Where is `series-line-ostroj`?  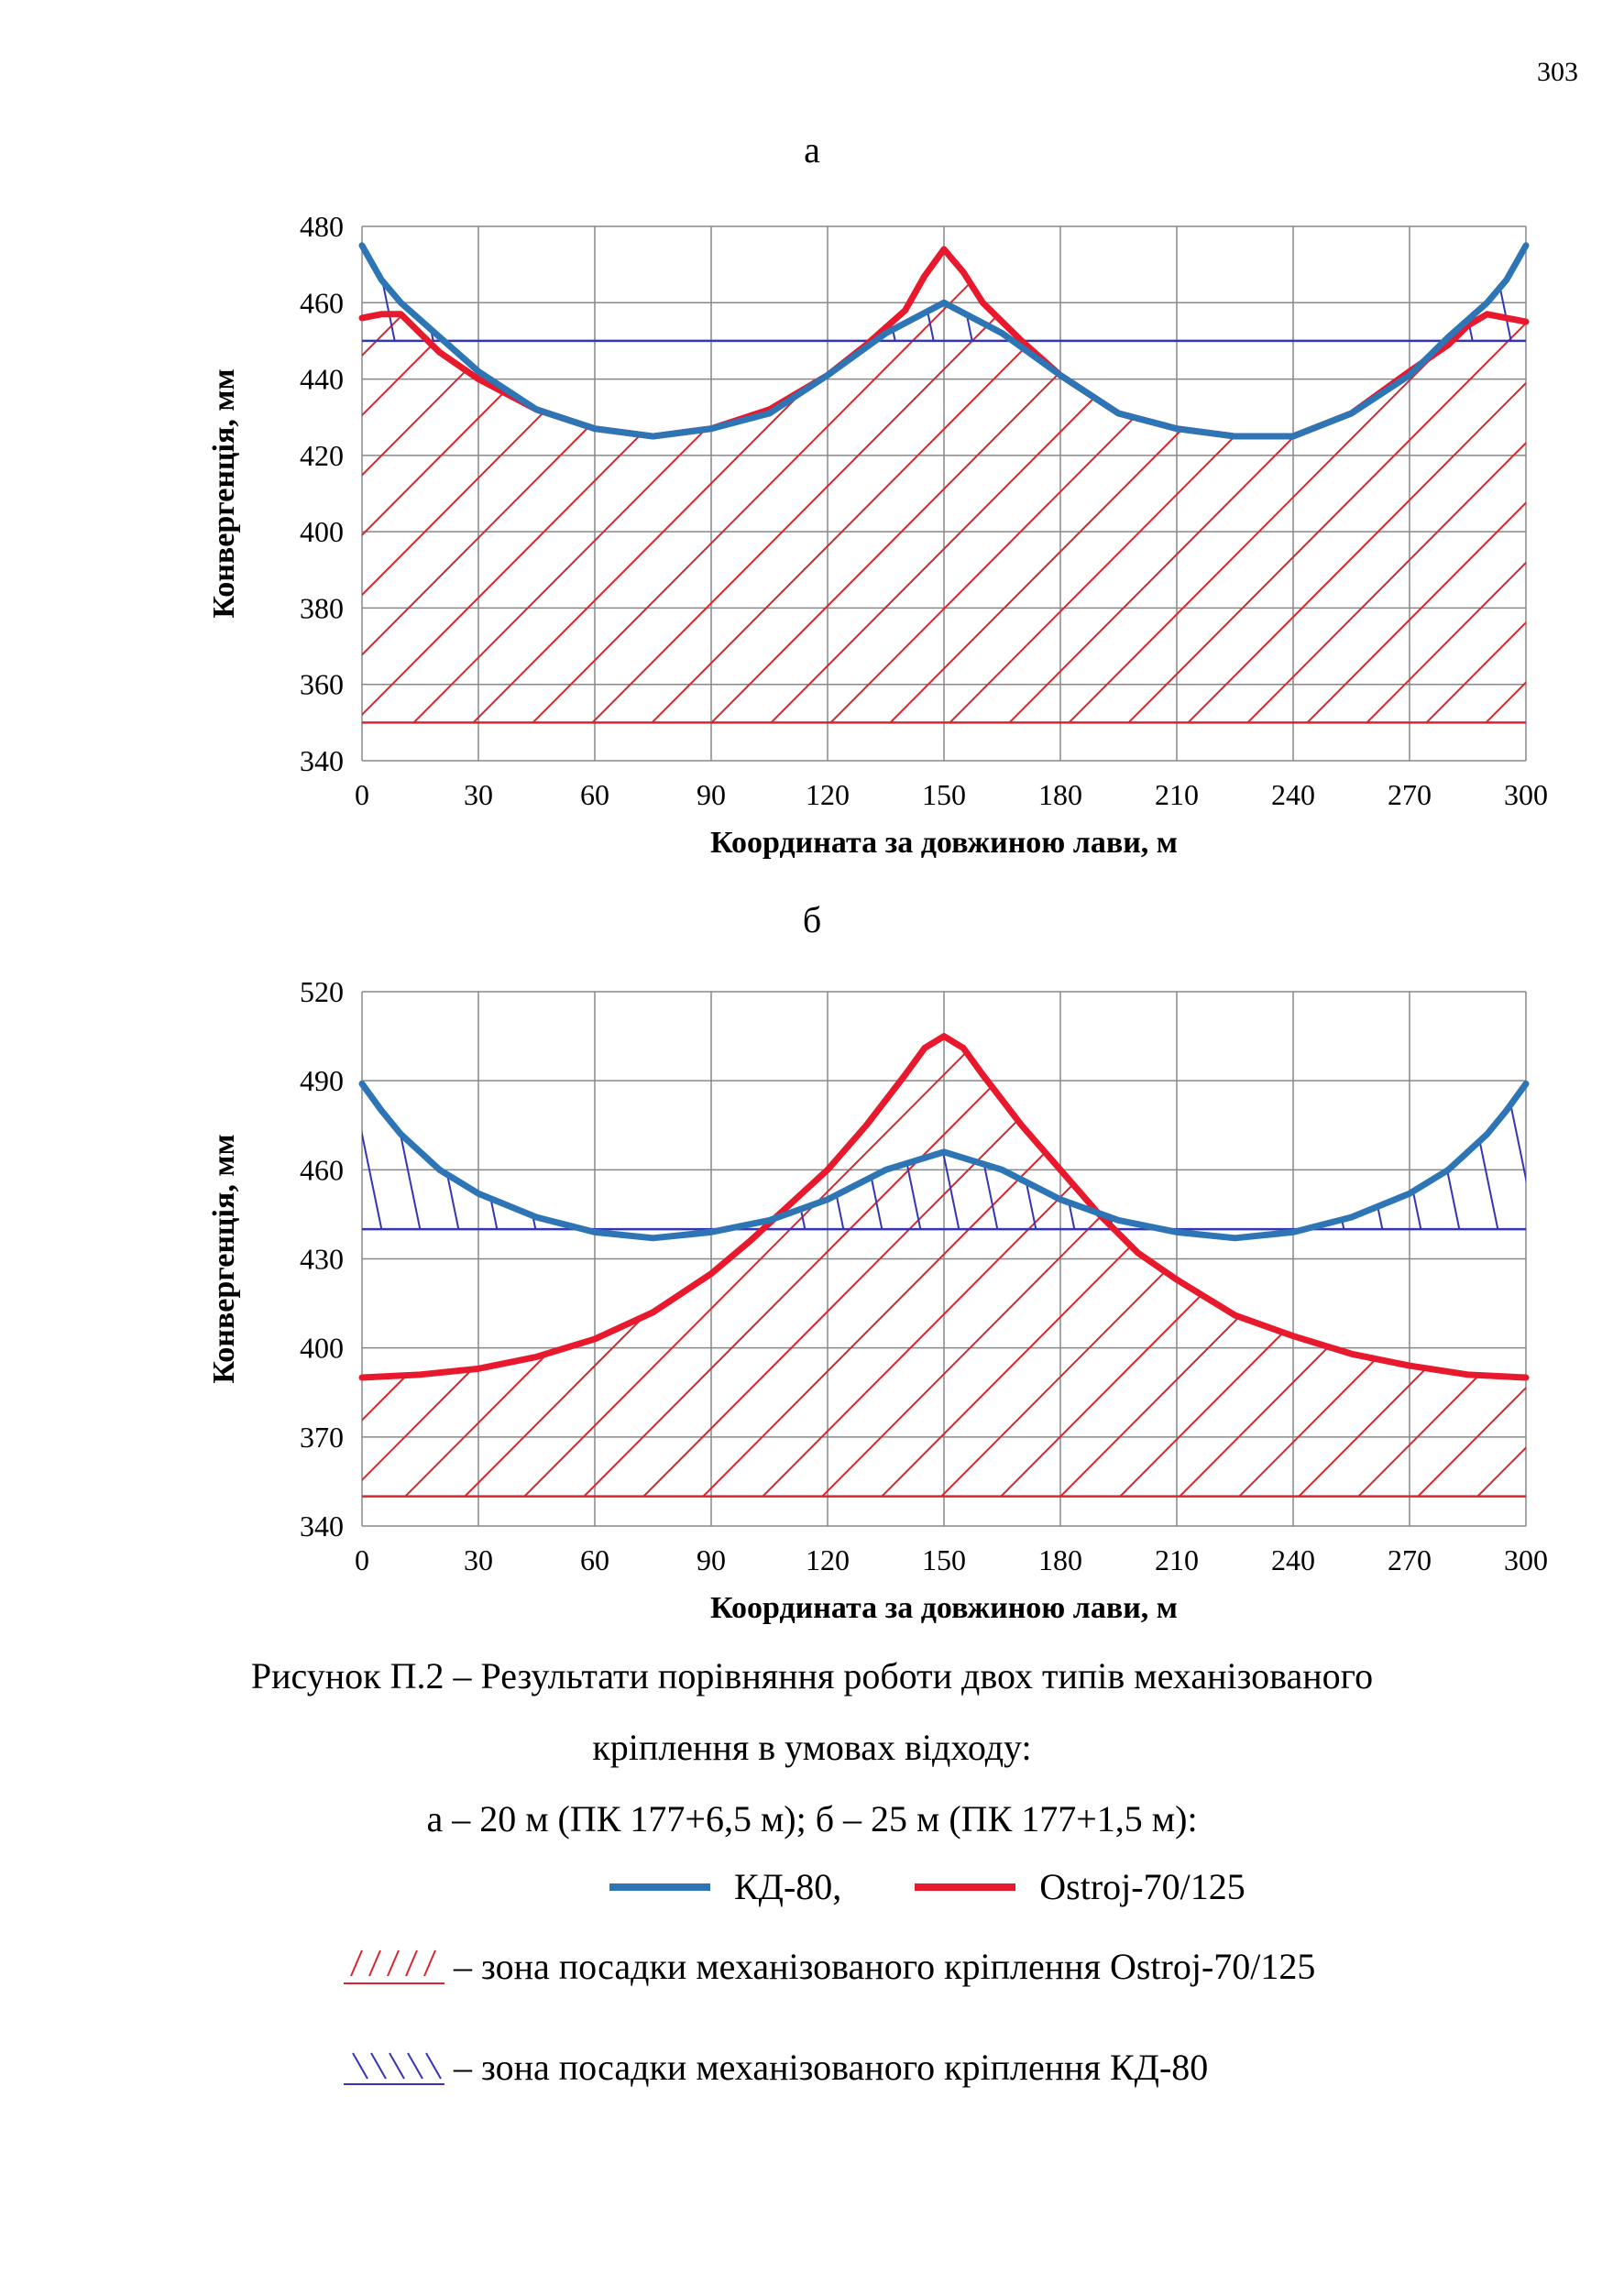
series-line-ostroj is located at coordinates (944, 1207).